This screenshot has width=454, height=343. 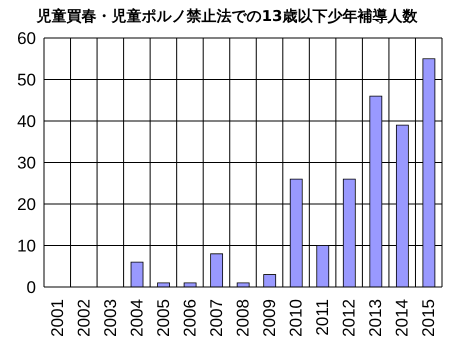 I want to click on x-tick-label: 2005, so click(x=163, y=318).